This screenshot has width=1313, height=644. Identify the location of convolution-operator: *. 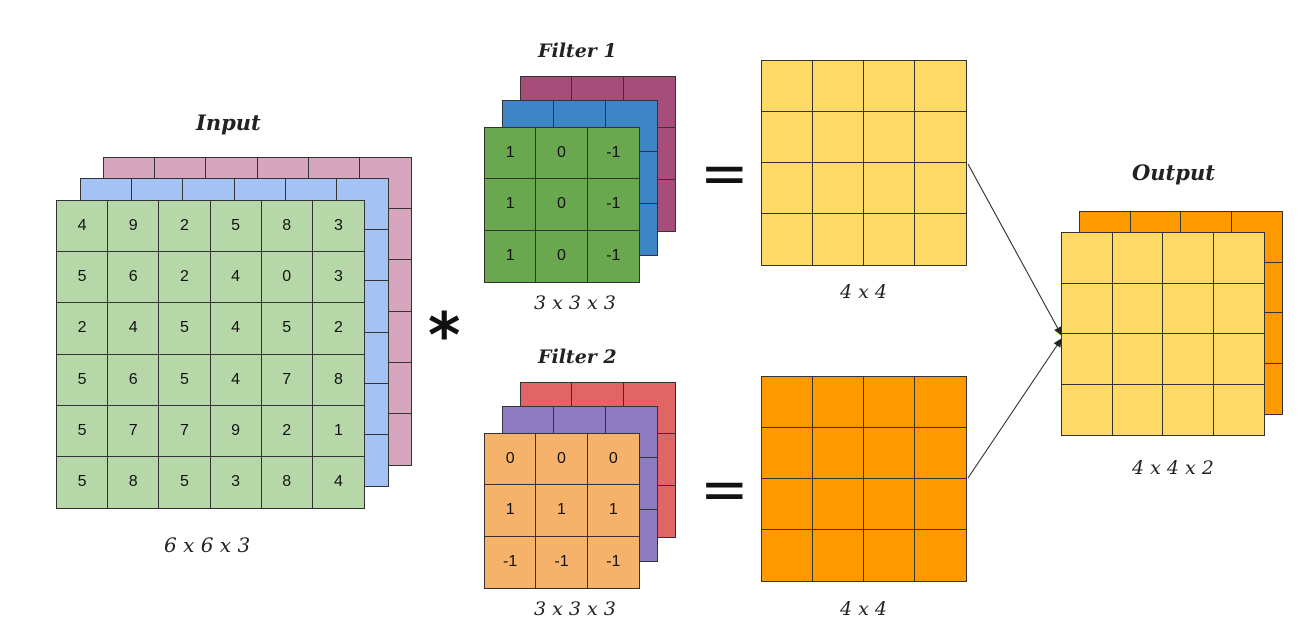
(444, 335).